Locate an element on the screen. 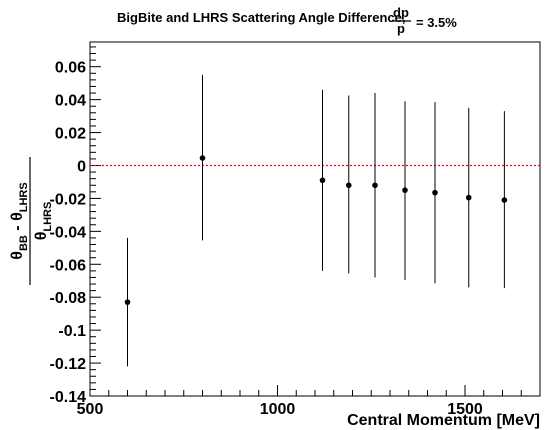 The width and height of the screenshot is (545, 430). x-tick-label: 1500 is located at coordinates (465, 409).